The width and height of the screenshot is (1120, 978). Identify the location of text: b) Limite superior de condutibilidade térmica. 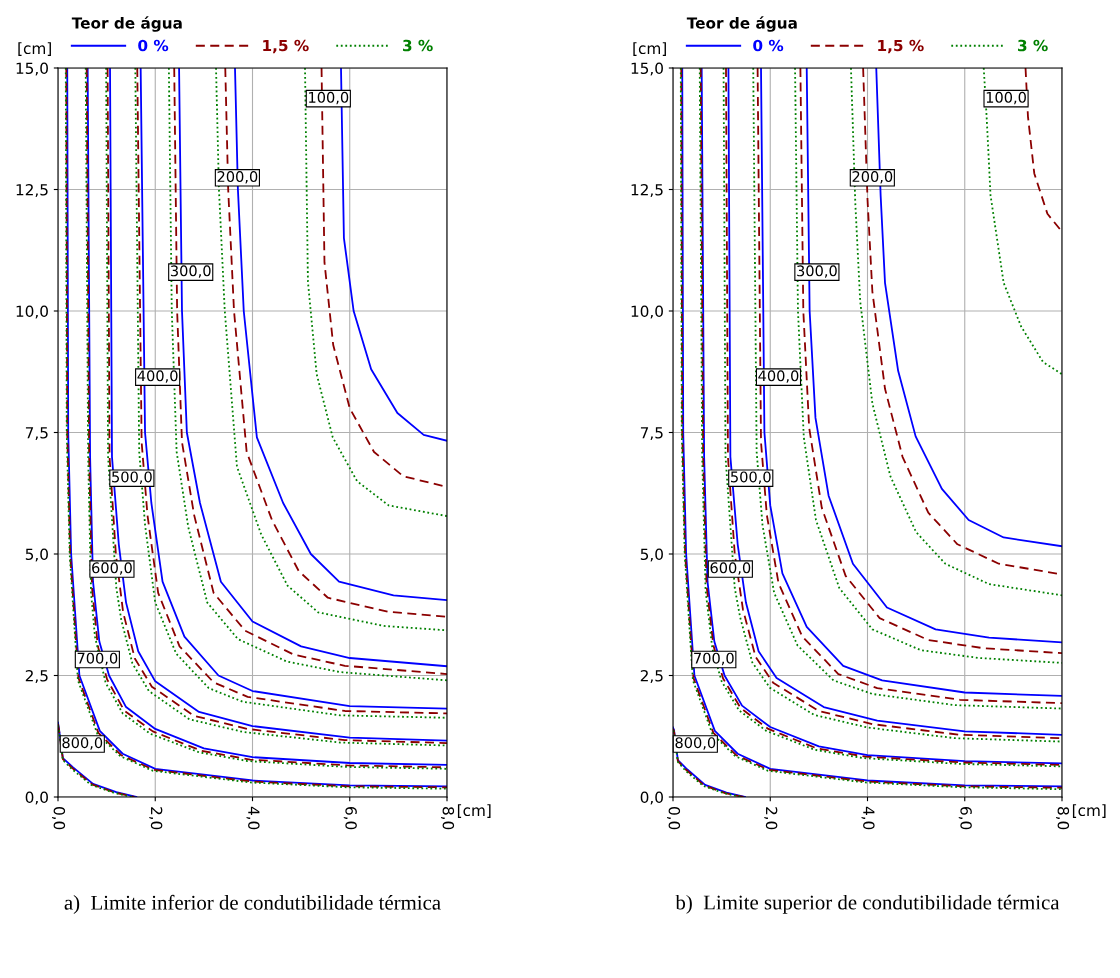
(867, 904).